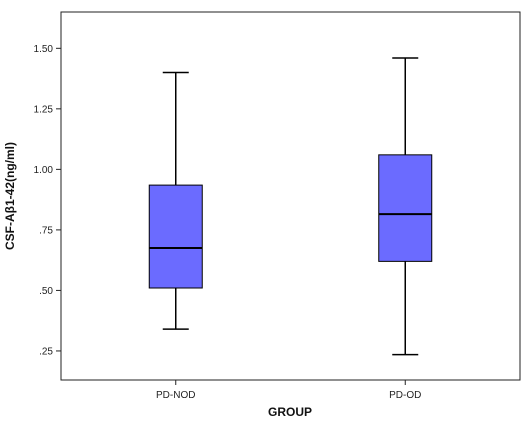 The height and width of the screenshot is (426, 529). Describe the element at coordinates (175, 395) in the screenshot. I see `x-tick-label: PD-NOD` at that location.